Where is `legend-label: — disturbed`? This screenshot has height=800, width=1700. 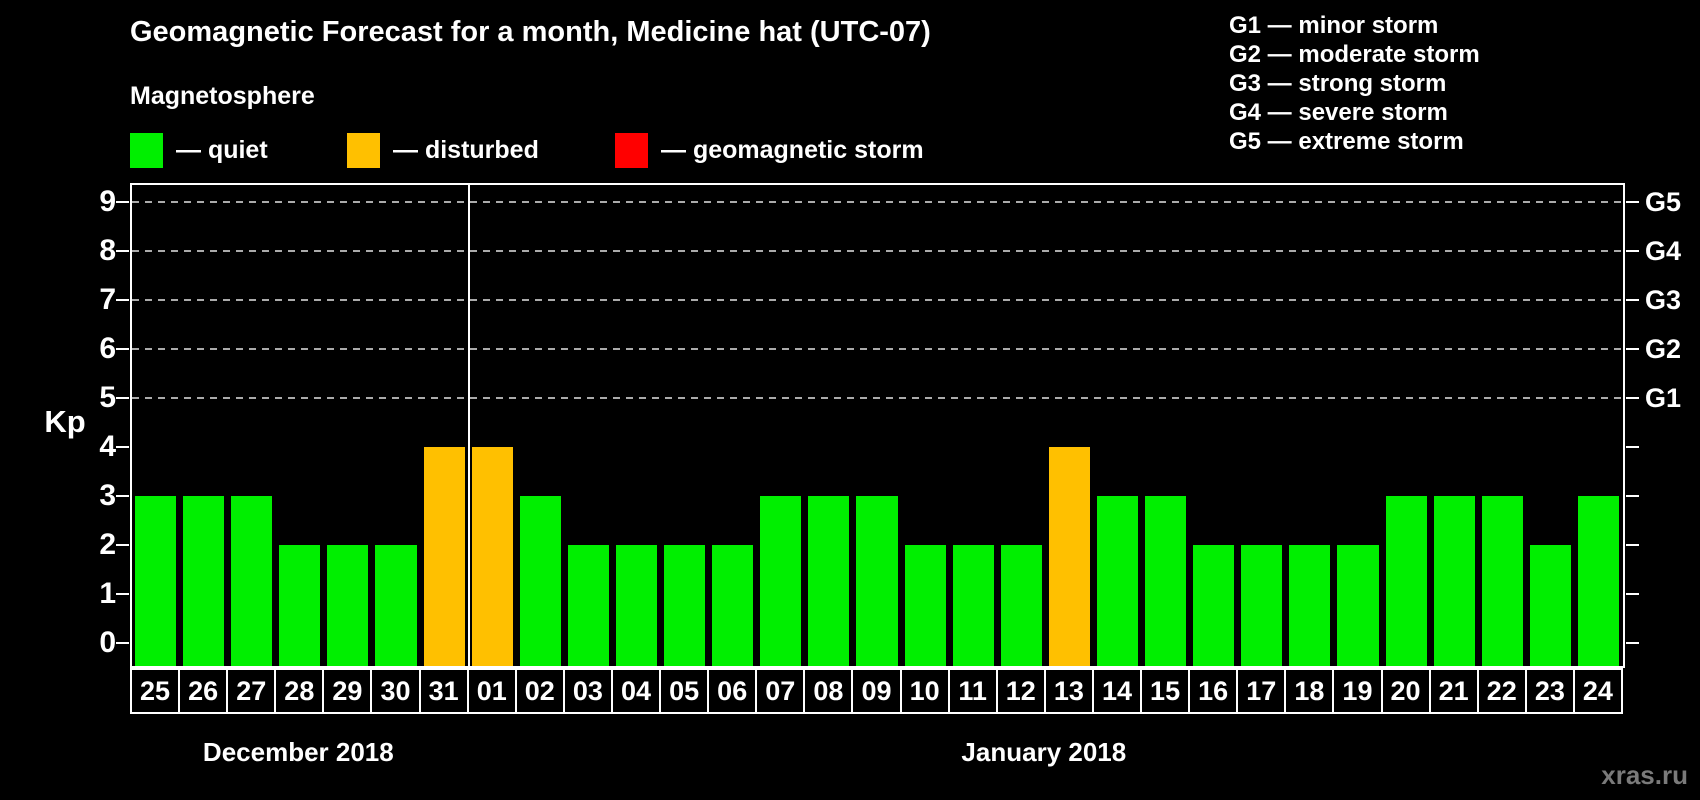
legend-label: — disturbed is located at coordinates (466, 150).